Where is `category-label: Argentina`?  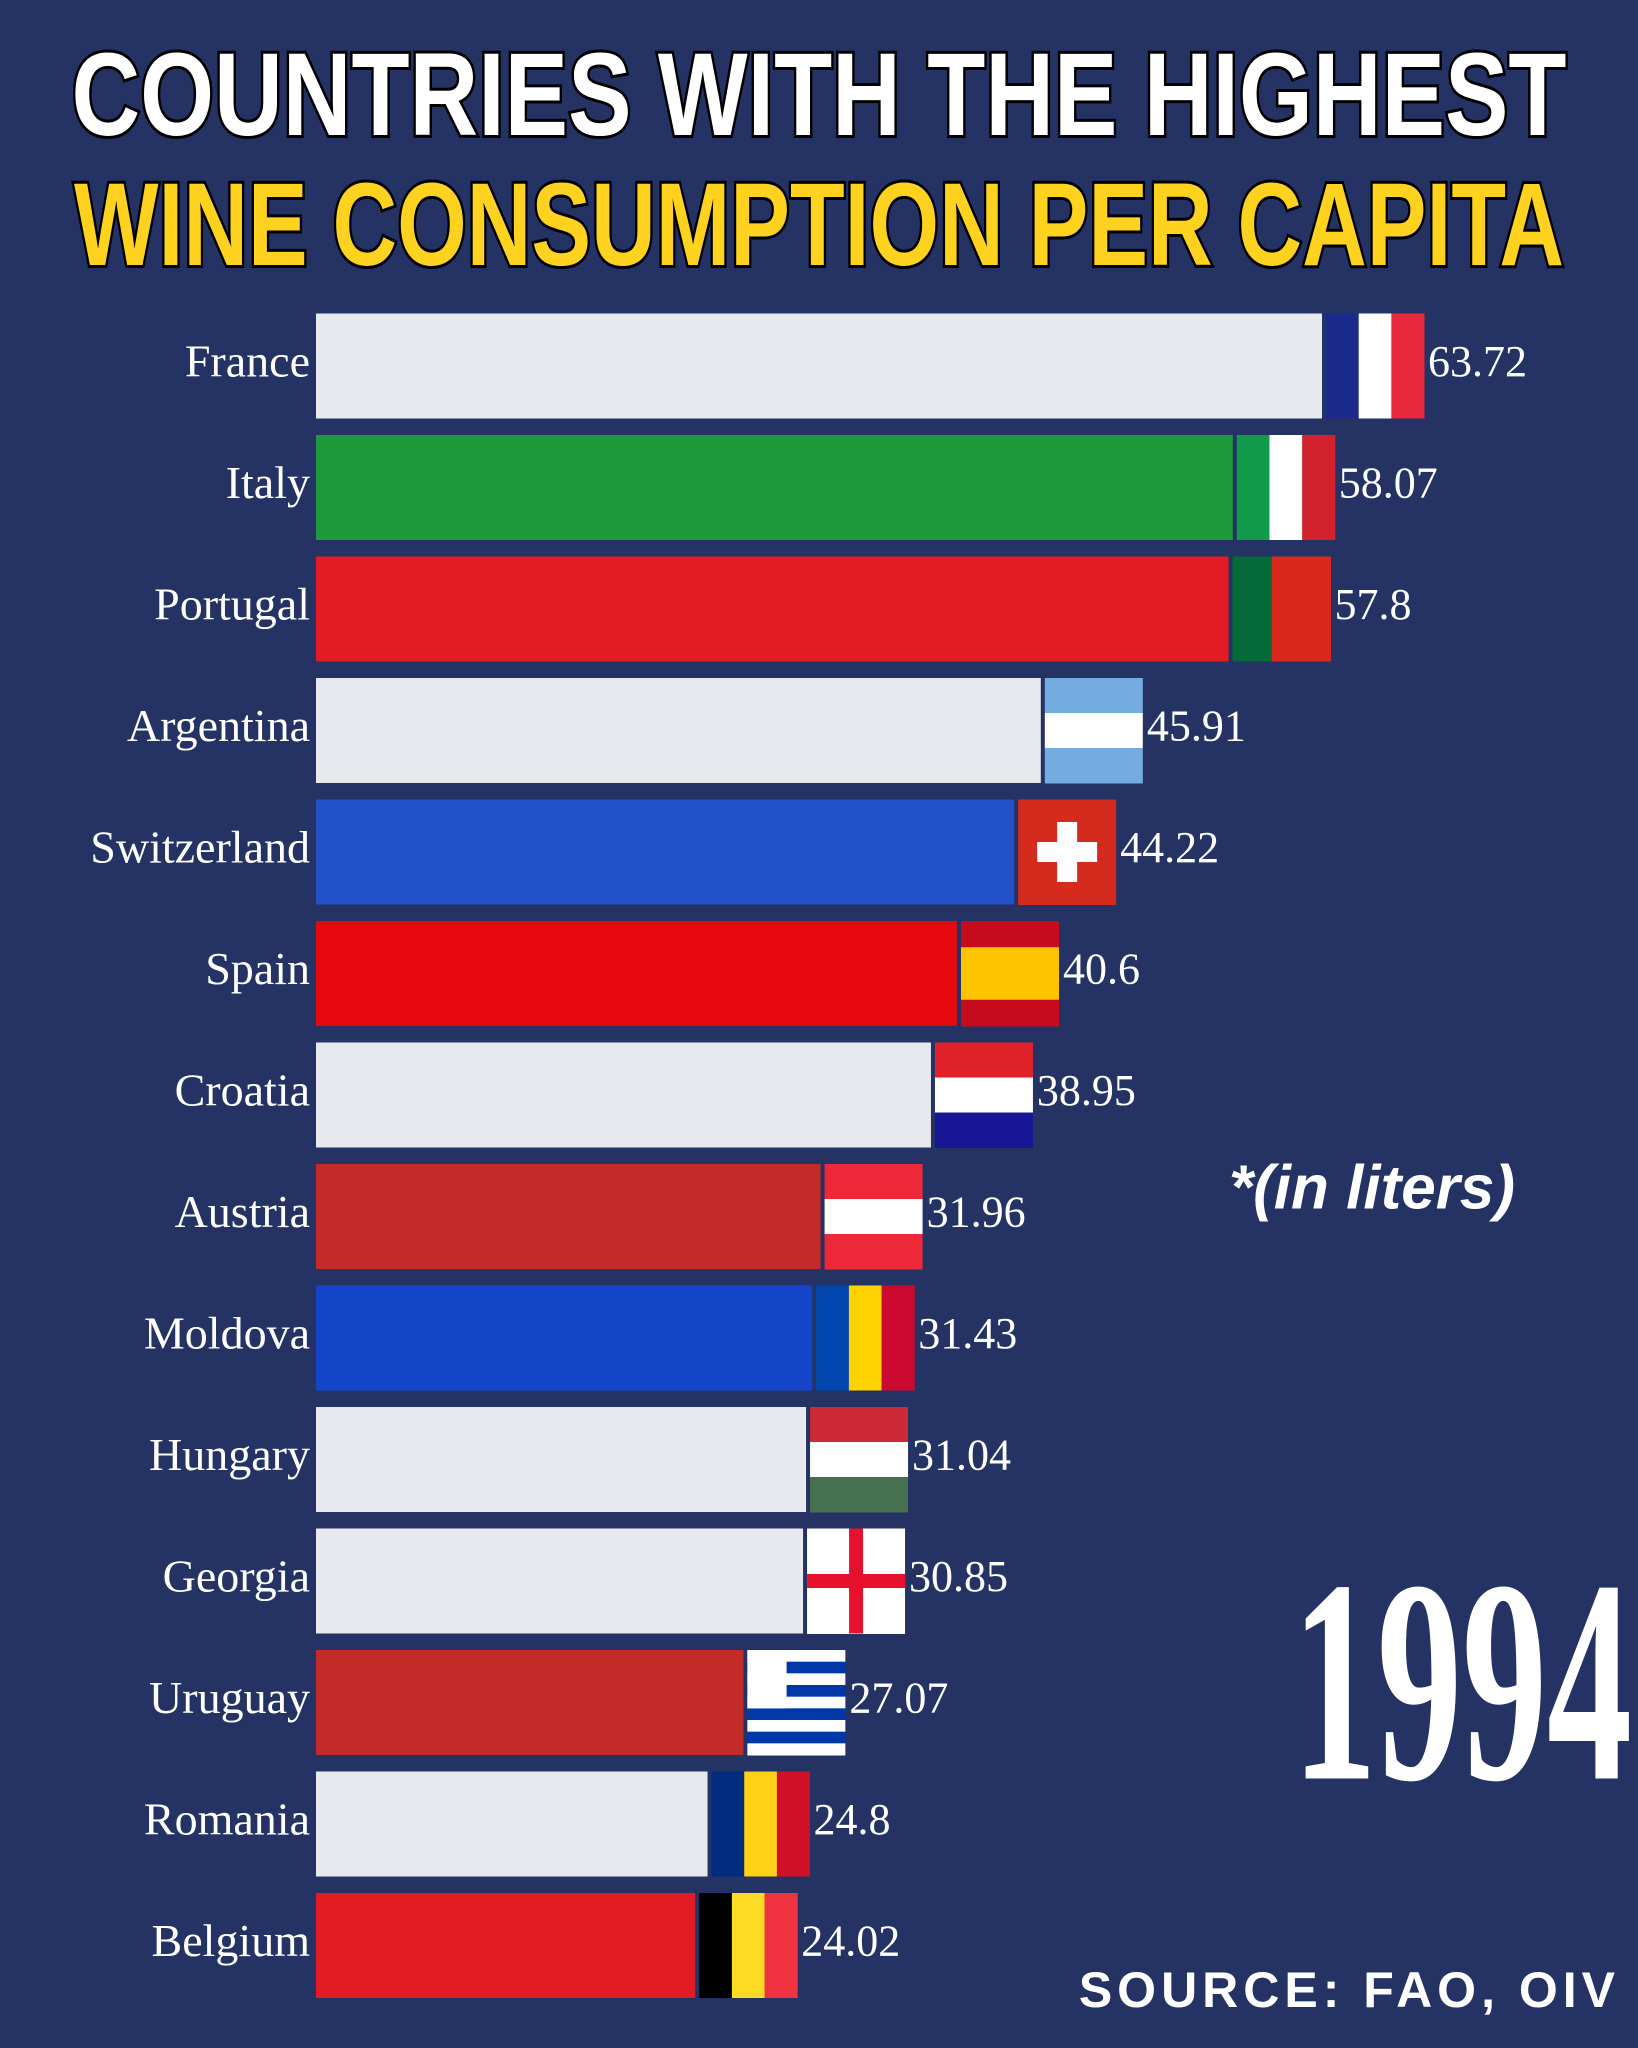 category-label: Argentina is located at coordinates (218, 725).